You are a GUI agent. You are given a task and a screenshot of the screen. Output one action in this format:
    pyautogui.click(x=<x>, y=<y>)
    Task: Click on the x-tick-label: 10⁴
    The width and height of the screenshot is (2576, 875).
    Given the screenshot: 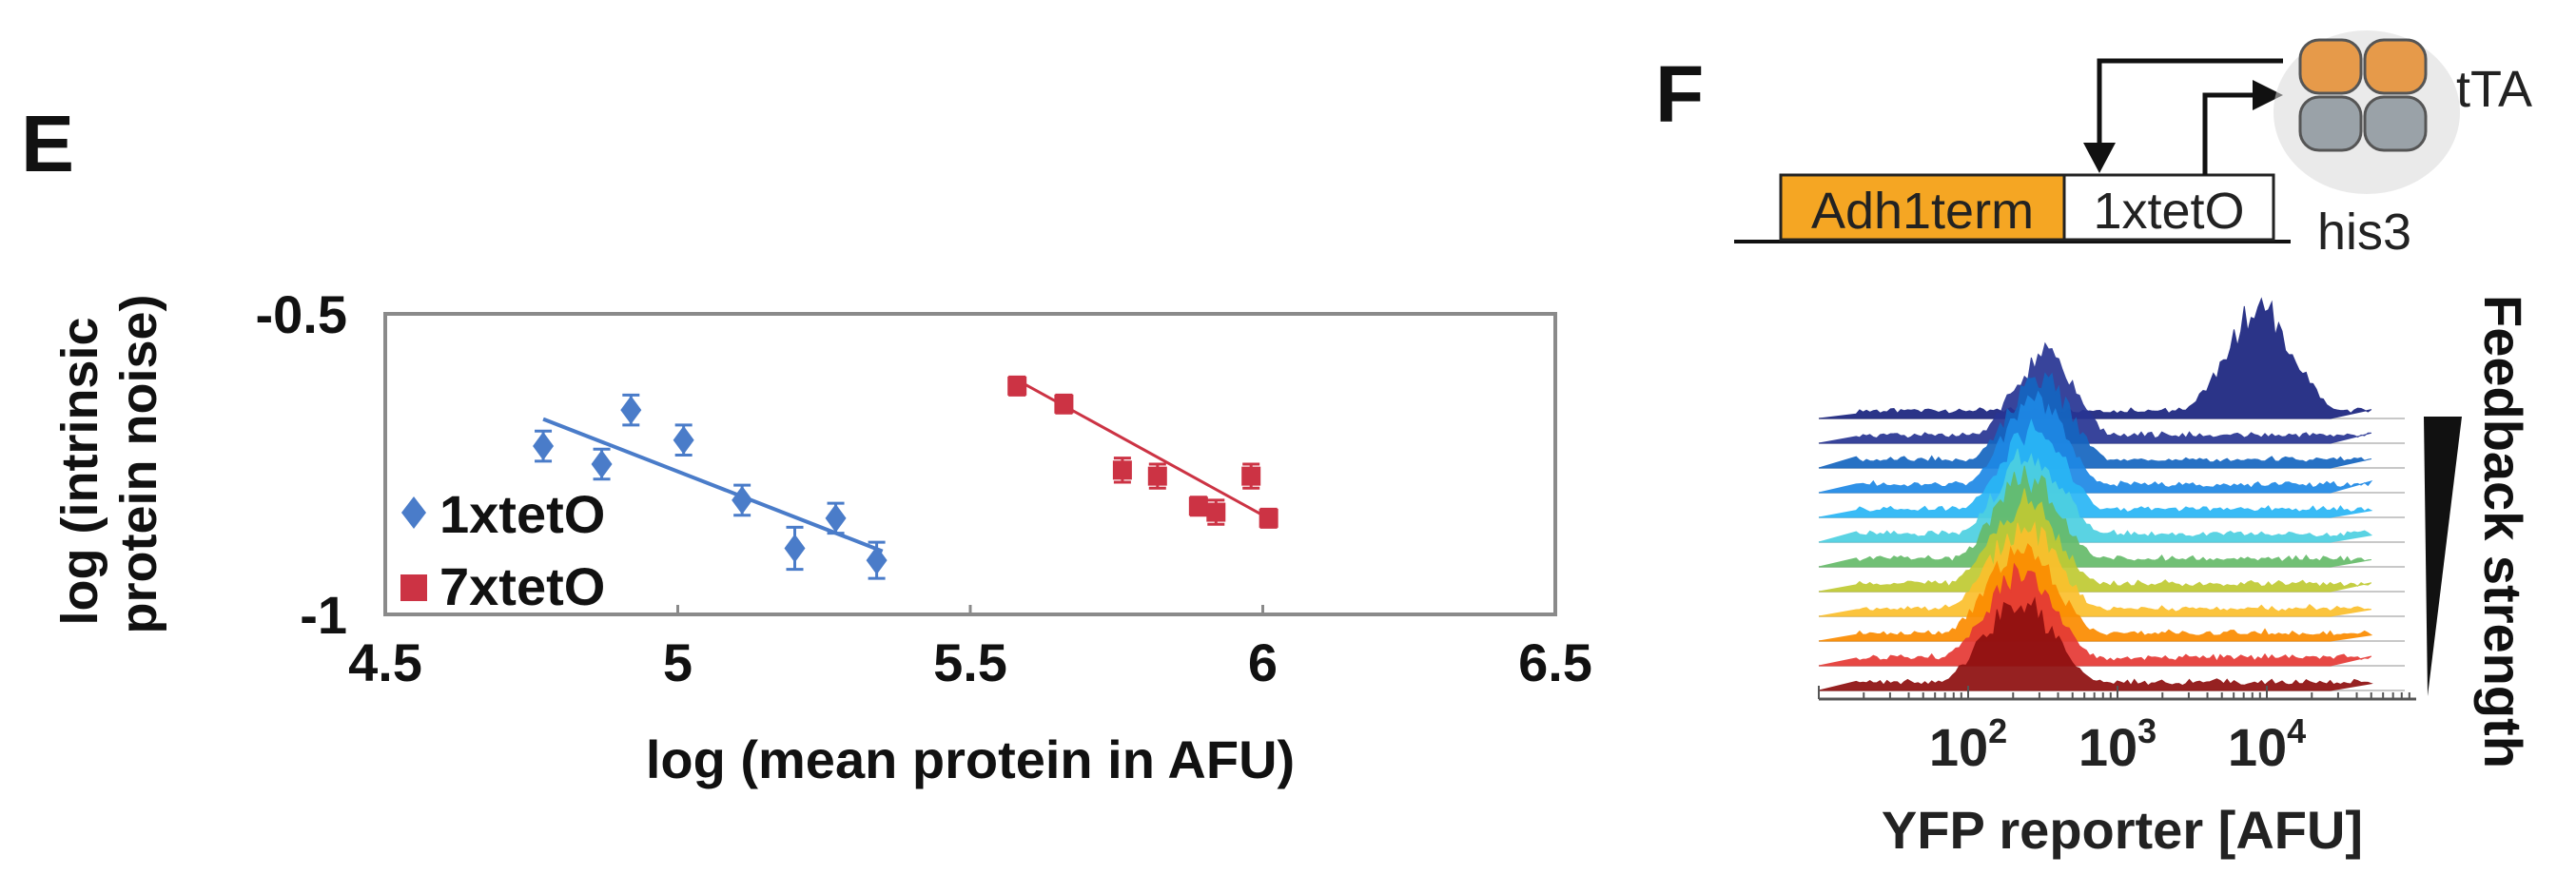 What is the action you would take?
    pyautogui.click(x=2267, y=744)
    